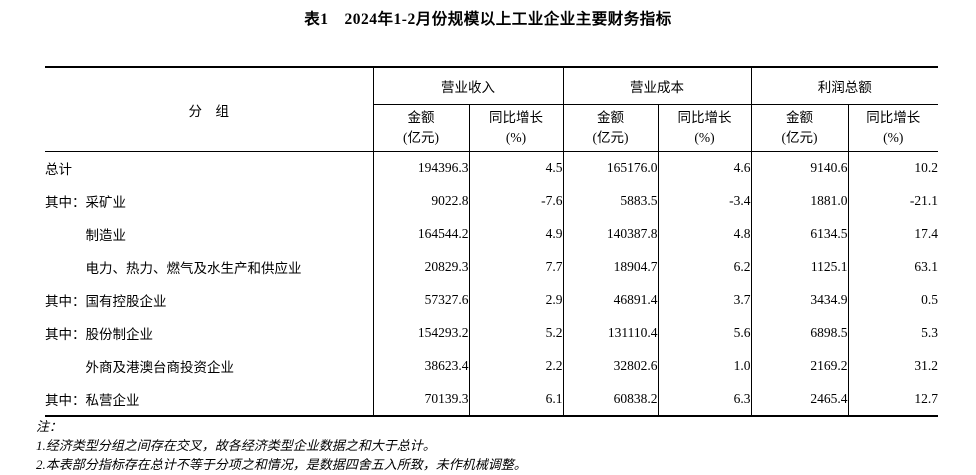 The image size is (976, 475). What do you see at coordinates (799, 267) in the screenshot?
I see `value-cell: 1125.1` at bounding box center [799, 267].